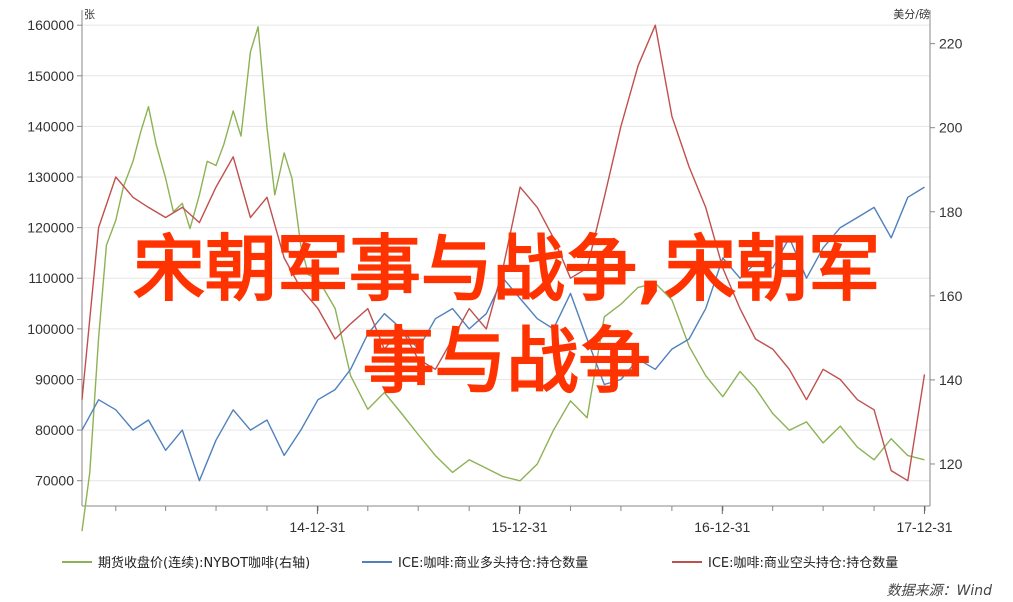 The image size is (1013, 602). What do you see at coordinates (951, 212) in the screenshot?
I see `right-tick-label: 180` at bounding box center [951, 212].